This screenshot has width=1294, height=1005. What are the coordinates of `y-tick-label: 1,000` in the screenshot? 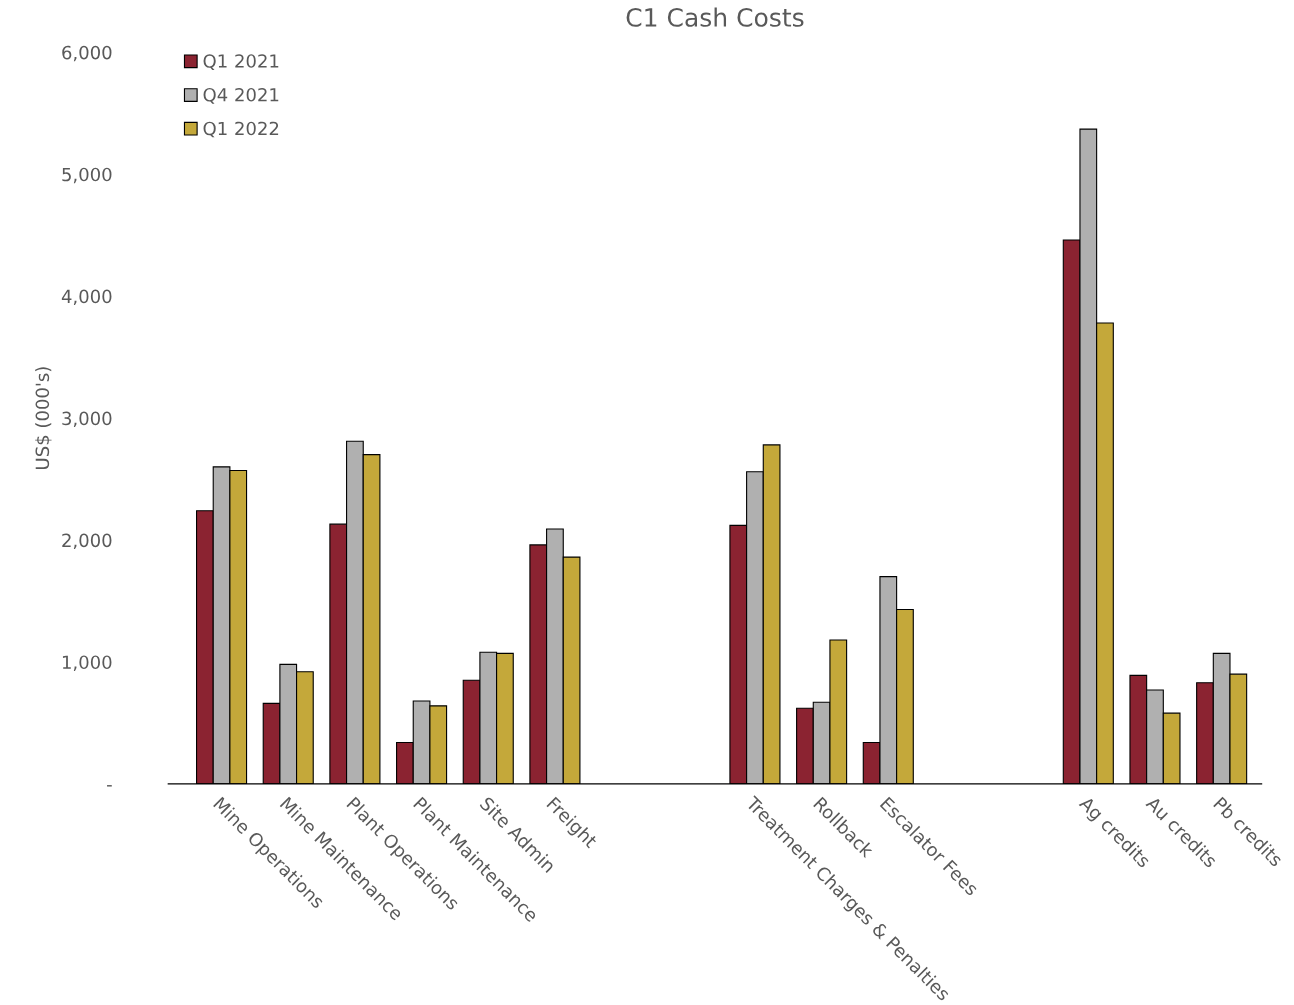 It's located at (87, 663).